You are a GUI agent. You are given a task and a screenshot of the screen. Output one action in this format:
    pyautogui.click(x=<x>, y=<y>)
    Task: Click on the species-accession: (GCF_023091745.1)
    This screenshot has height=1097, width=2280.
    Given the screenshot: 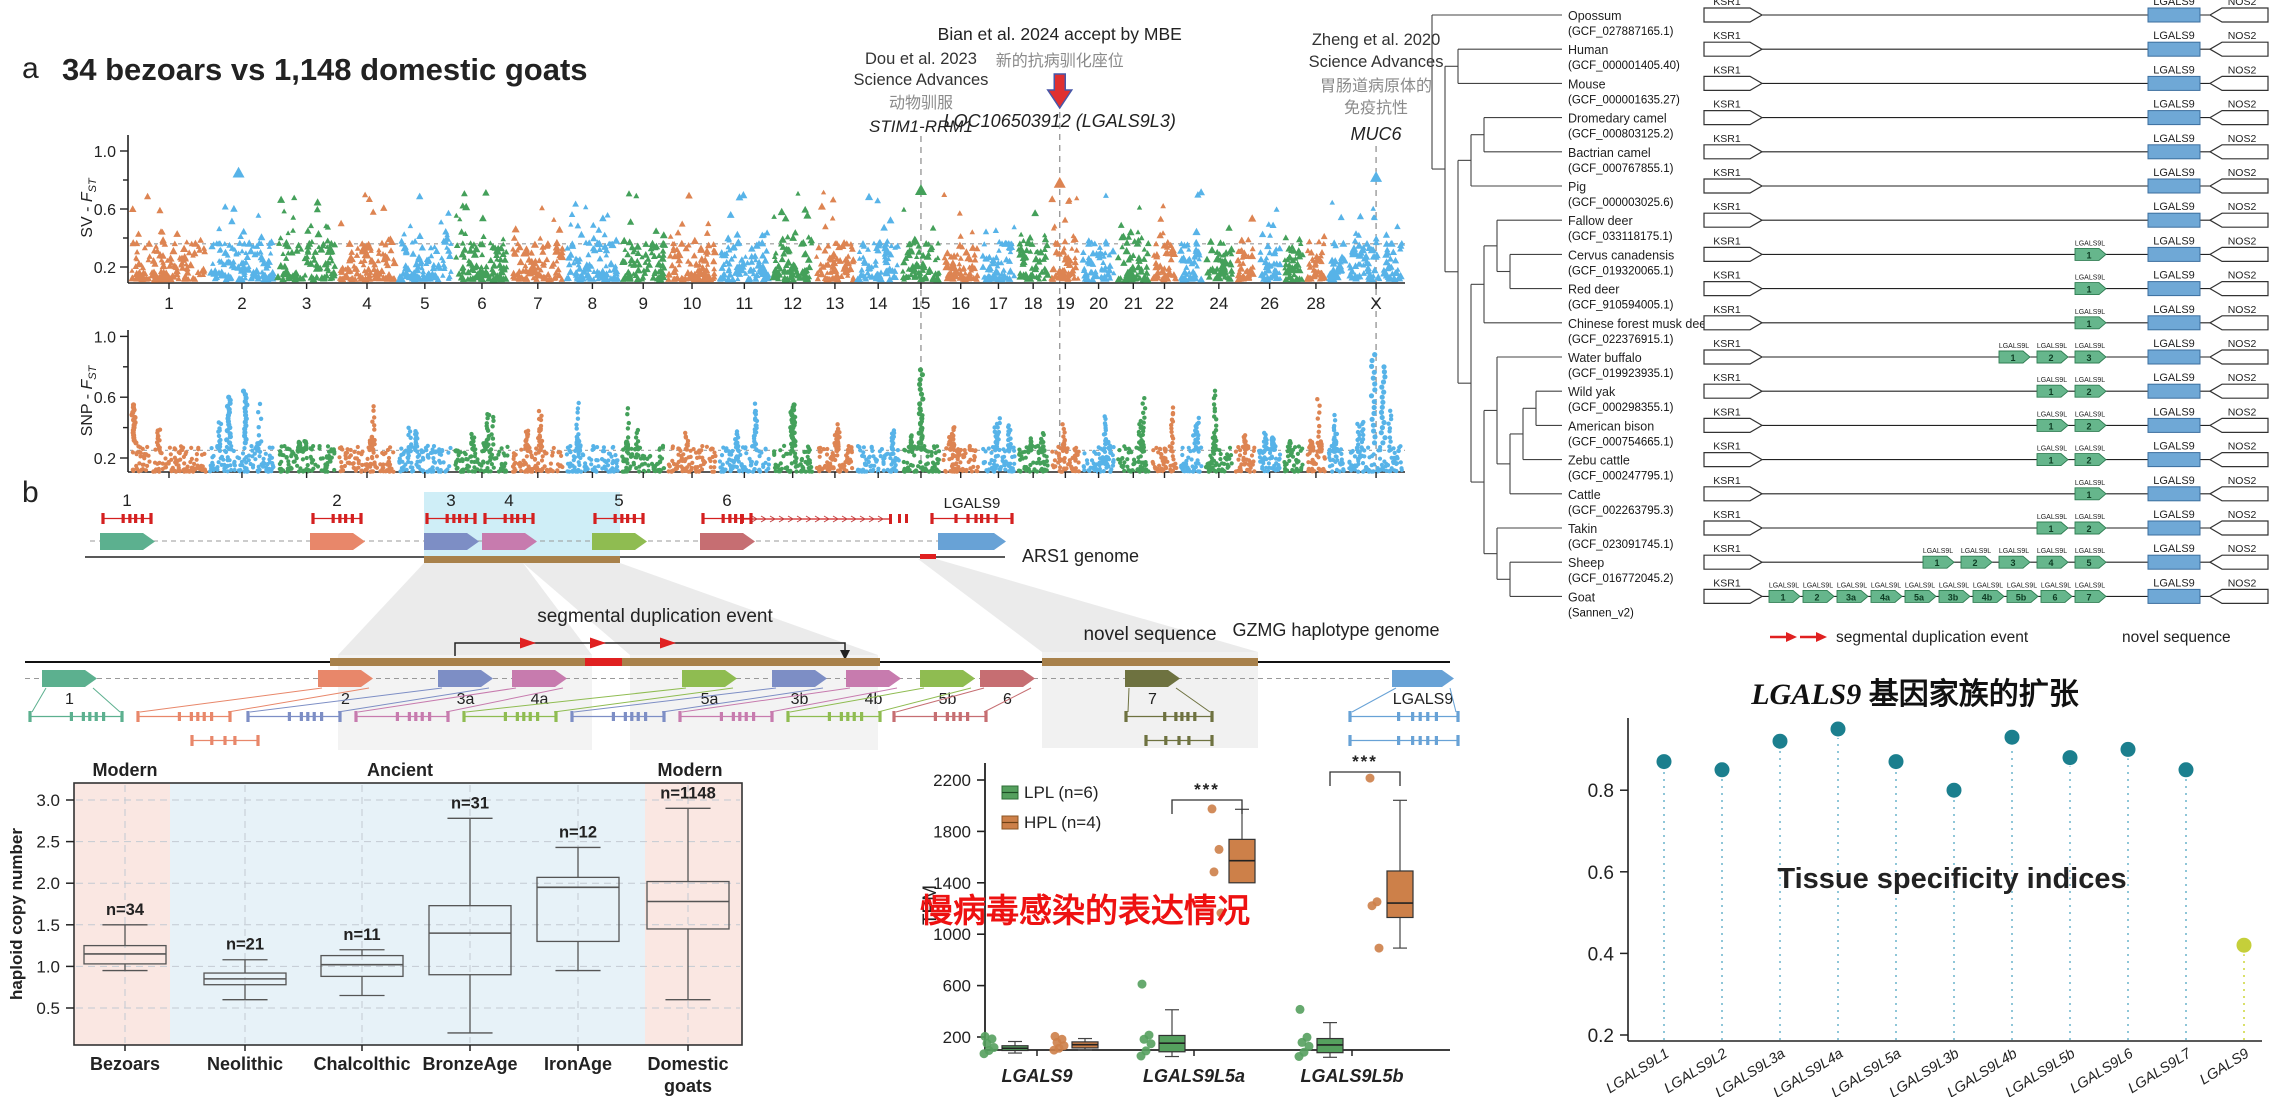 What is the action you would take?
    pyautogui.click(x=1621, y=545)
    